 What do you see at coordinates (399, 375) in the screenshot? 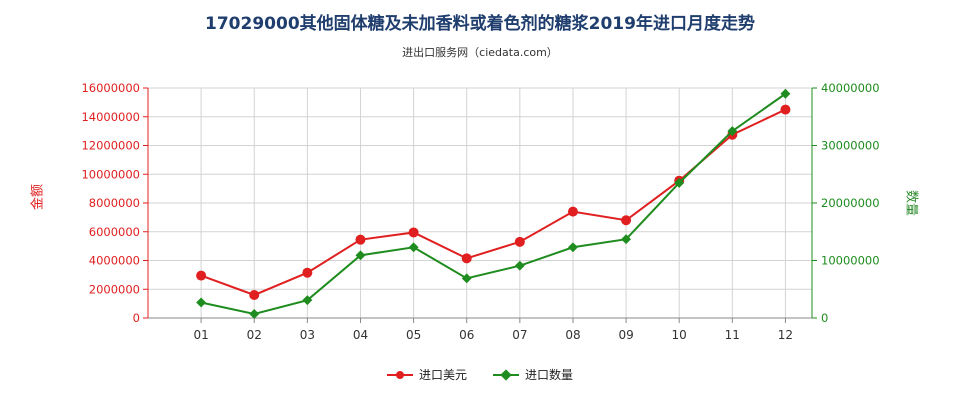
I see `legend-swatch-usd` at bounding box center [399, 375].